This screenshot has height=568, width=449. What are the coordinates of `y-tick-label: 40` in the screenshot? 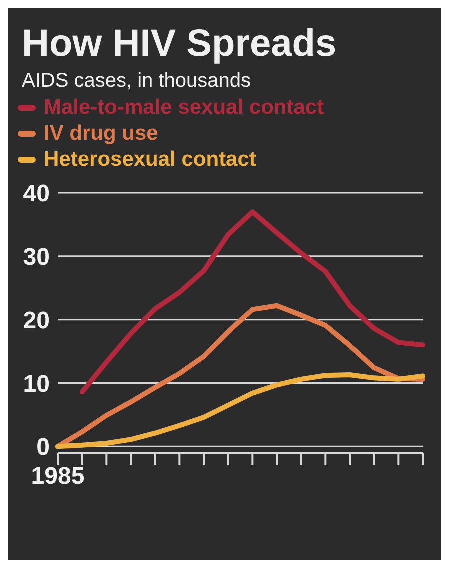 It's located at (36, 194).